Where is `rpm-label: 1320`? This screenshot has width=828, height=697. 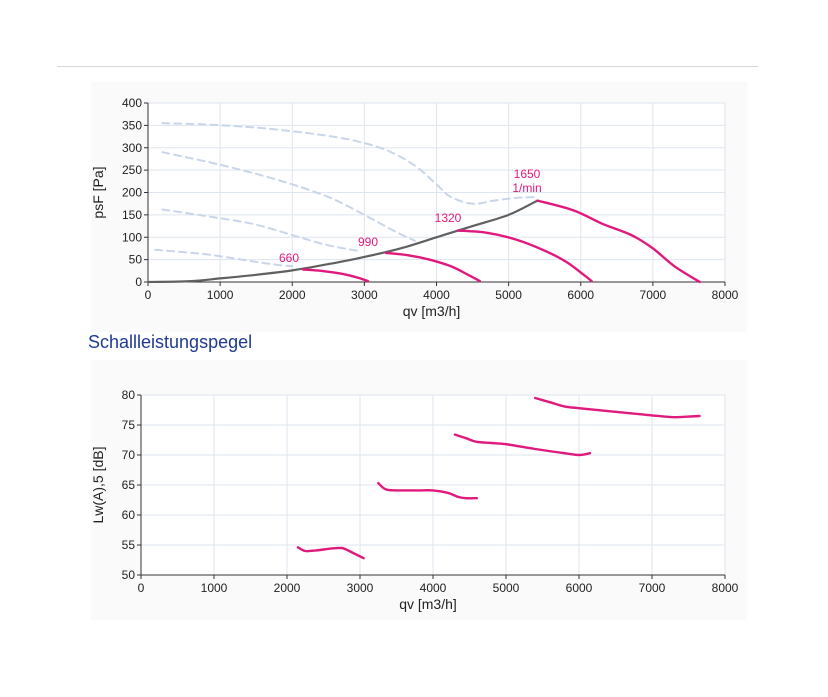
rpm-label: 1320 is located at coordinates (448, 218).